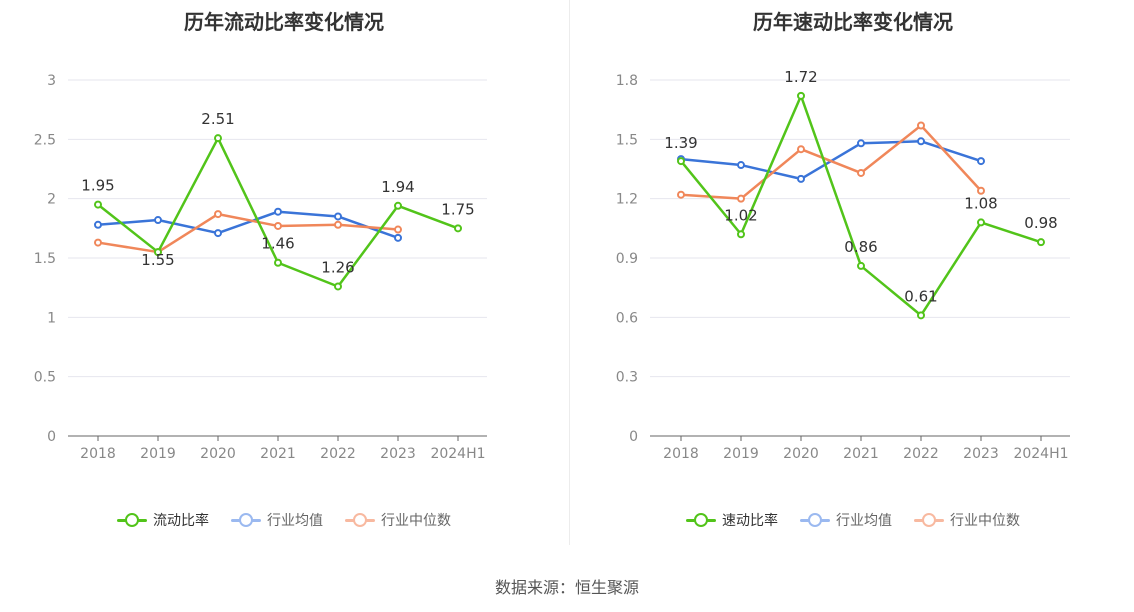 Image resolution: width=1134 pixels, height=612 pixels. What do you see at coordinates (217, 119) in the screenshot?
I see `data-label: 2.51` at bounding box center [217, 119].